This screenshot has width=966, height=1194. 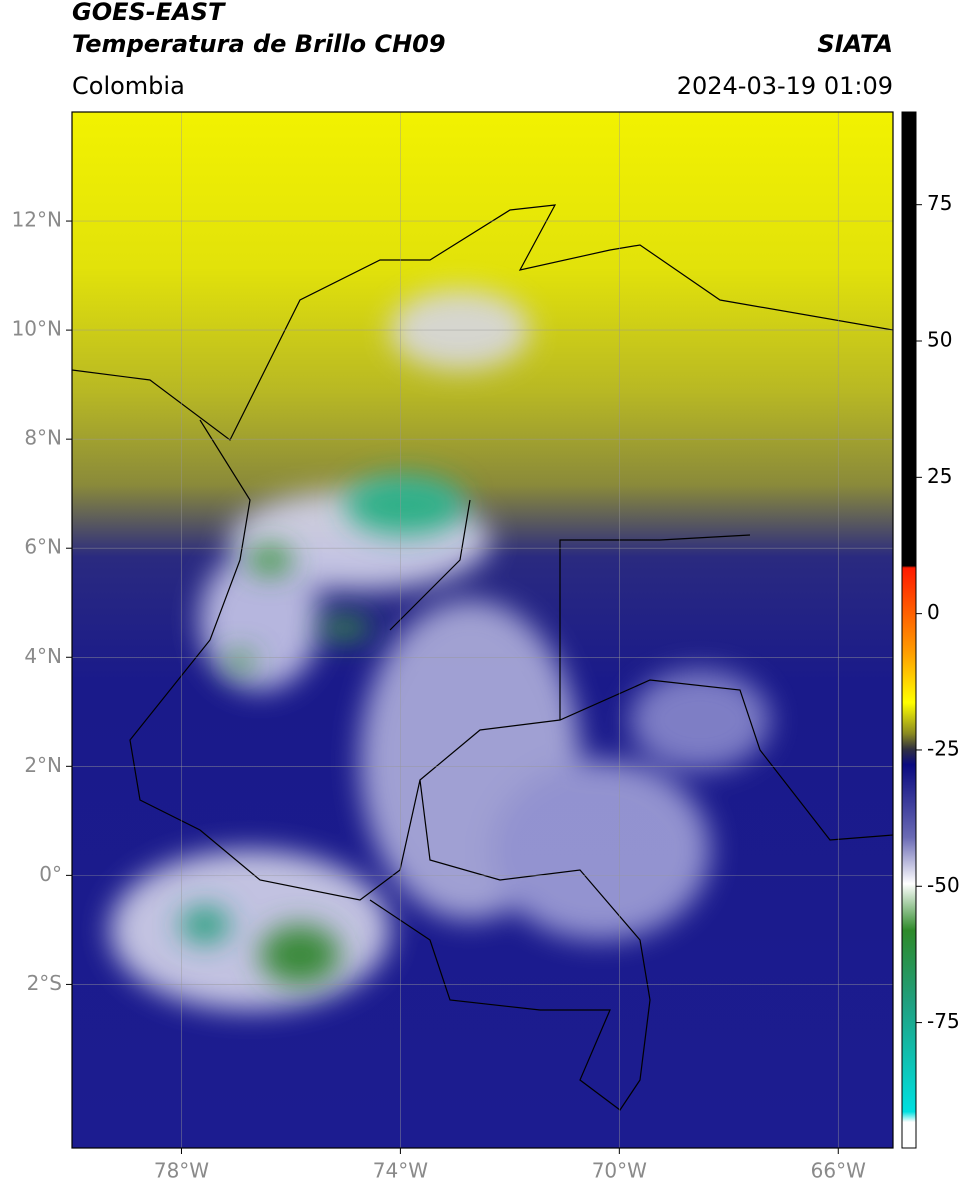 What do you see at coordinates (50, 874) in the screenshot?
I see `y-tick-label: 0°` at bounding box center [50, 874].